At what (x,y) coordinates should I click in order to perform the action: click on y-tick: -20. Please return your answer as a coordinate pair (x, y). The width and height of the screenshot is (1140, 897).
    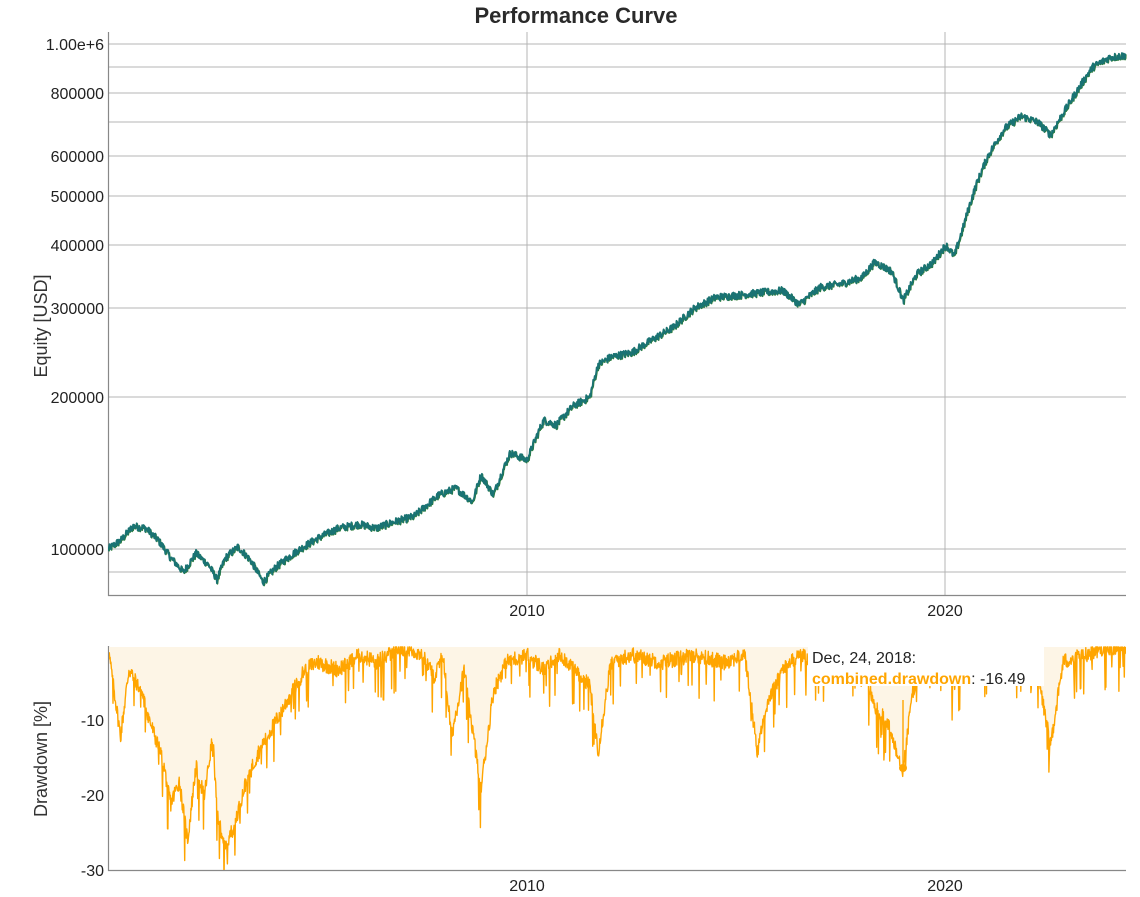
    Looking at the image, I should click on (92, 796).